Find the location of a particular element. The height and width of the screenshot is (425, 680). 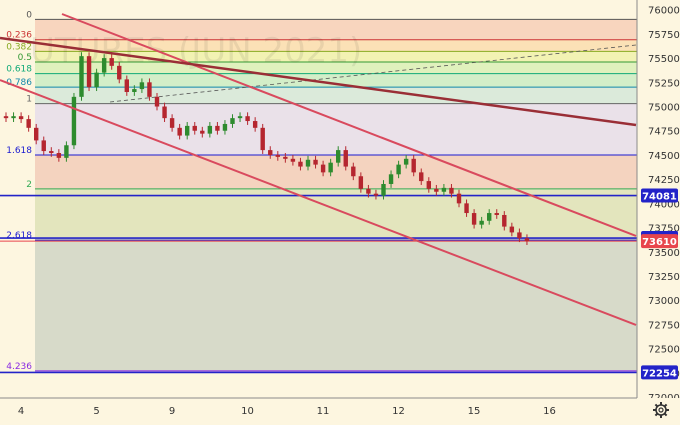

price-tag is located at coordinates (659, 372).